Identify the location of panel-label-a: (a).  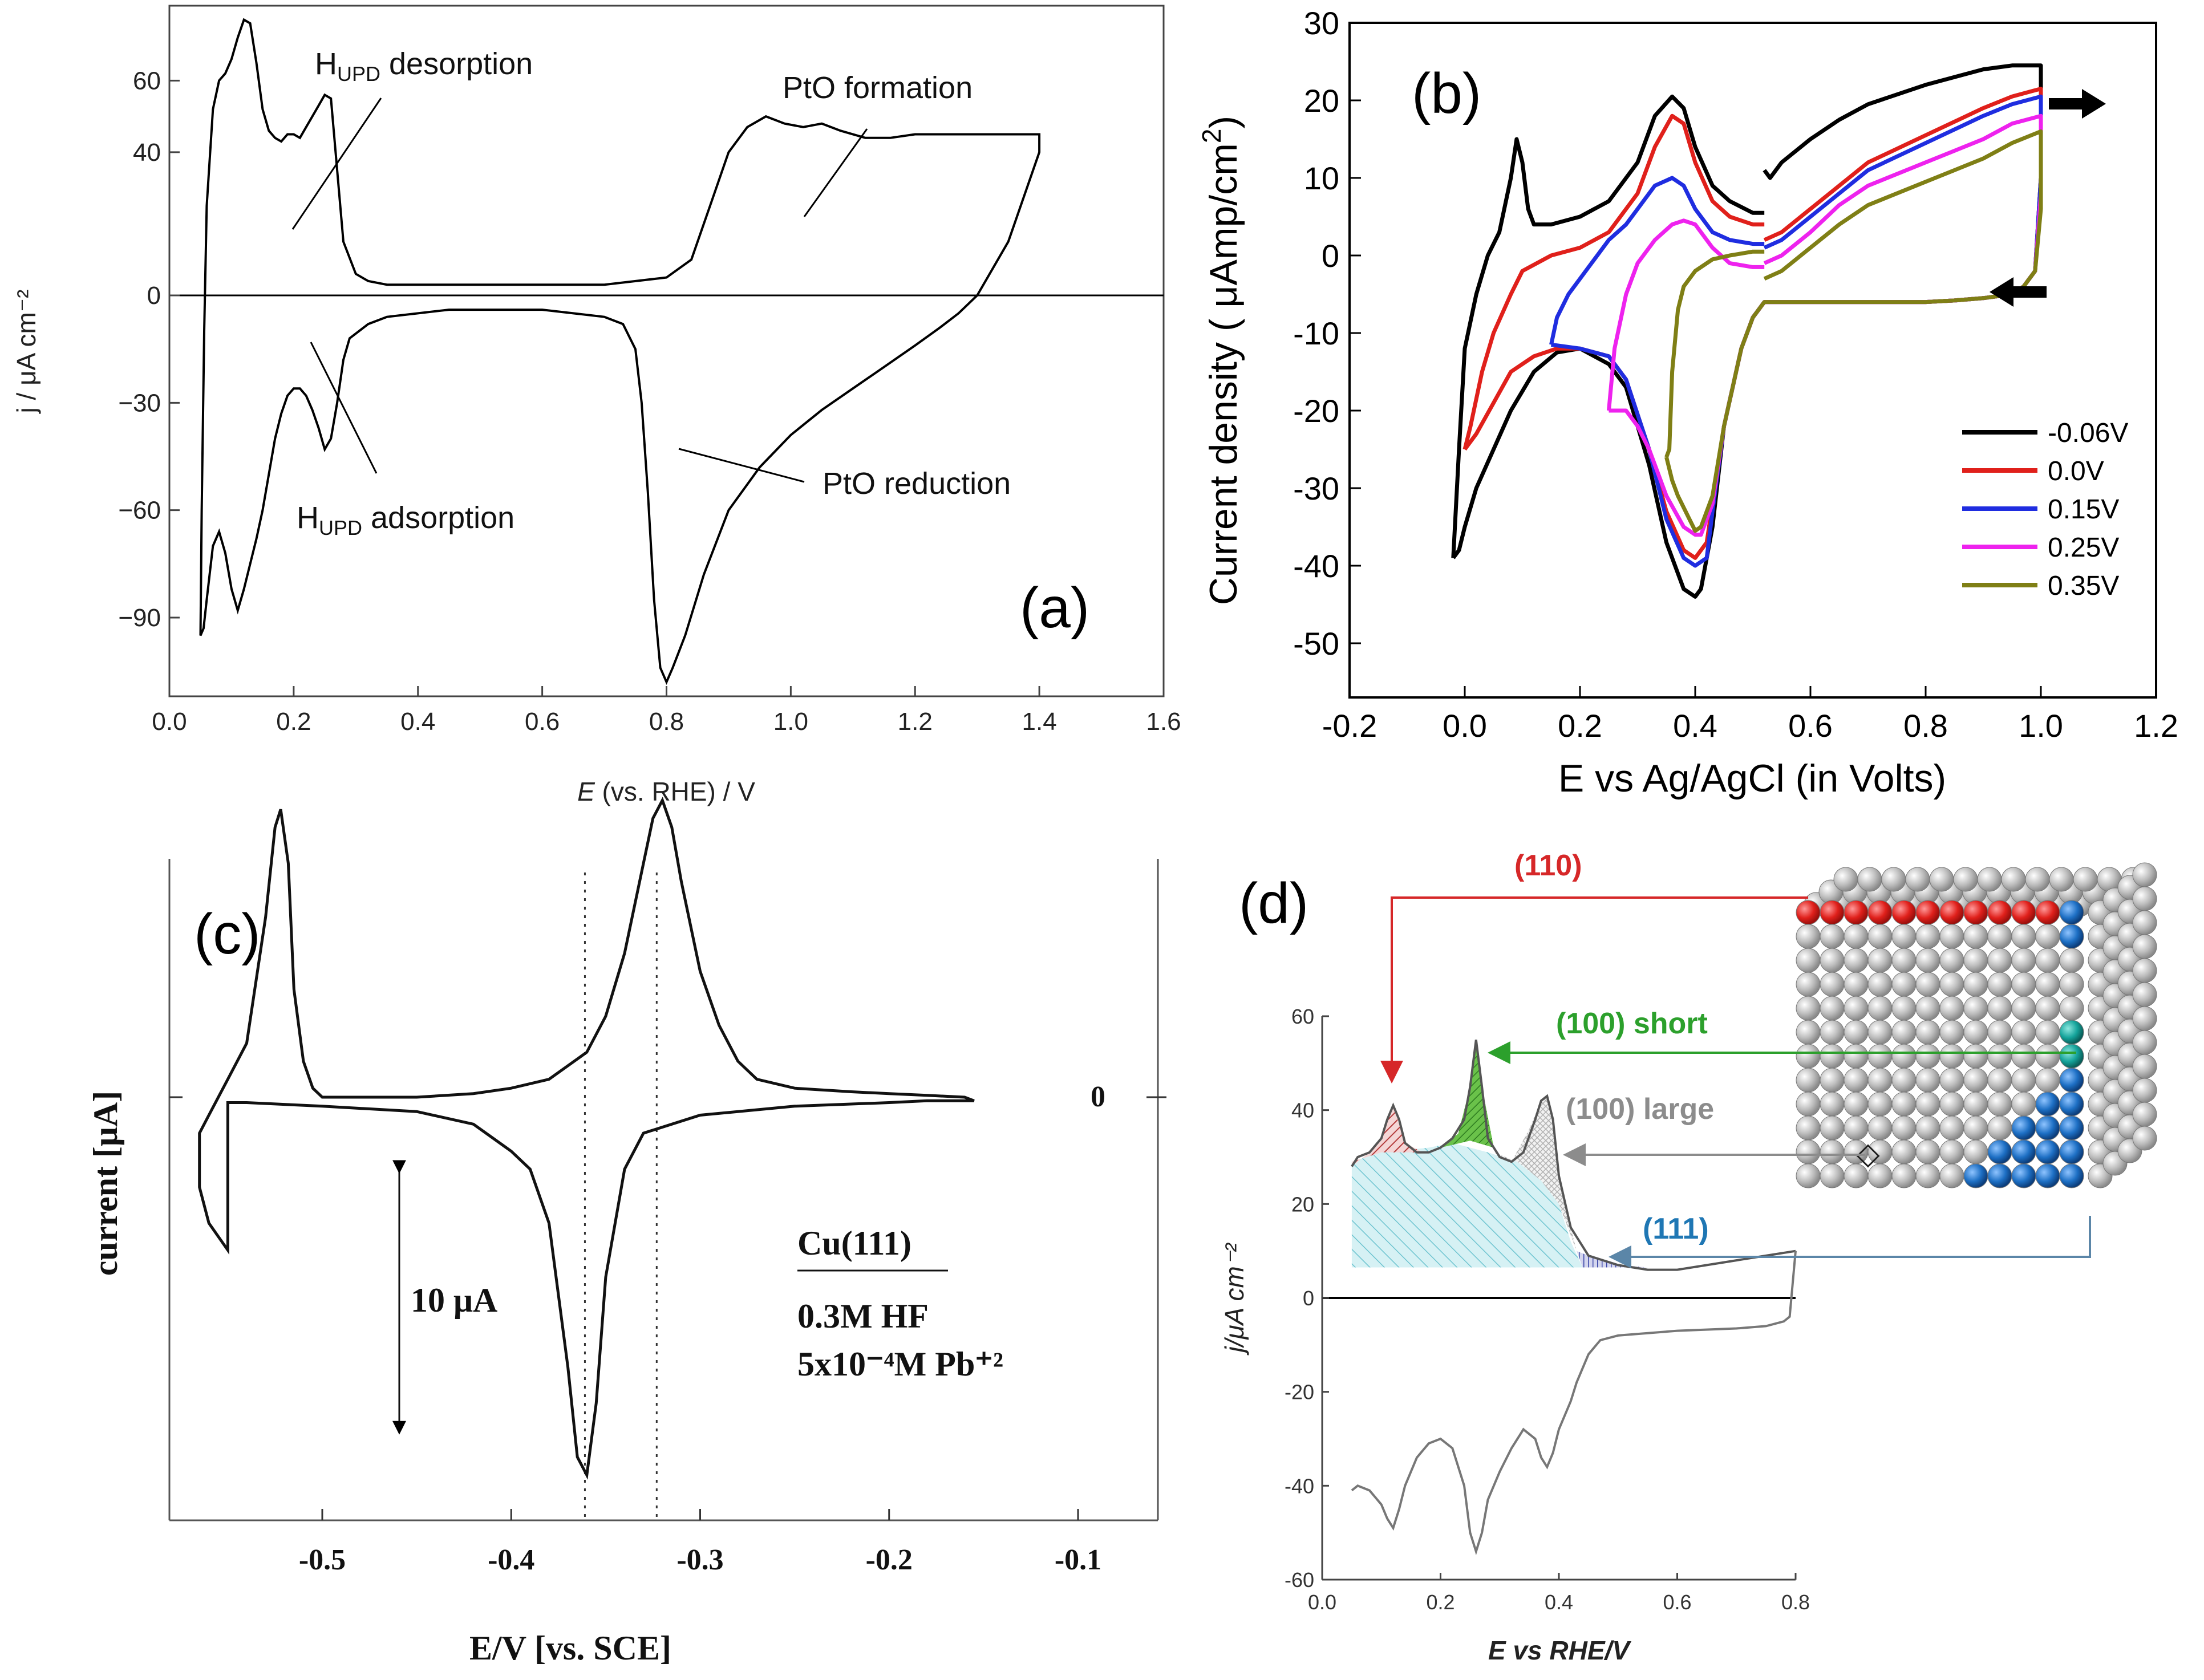
(1054, 608).